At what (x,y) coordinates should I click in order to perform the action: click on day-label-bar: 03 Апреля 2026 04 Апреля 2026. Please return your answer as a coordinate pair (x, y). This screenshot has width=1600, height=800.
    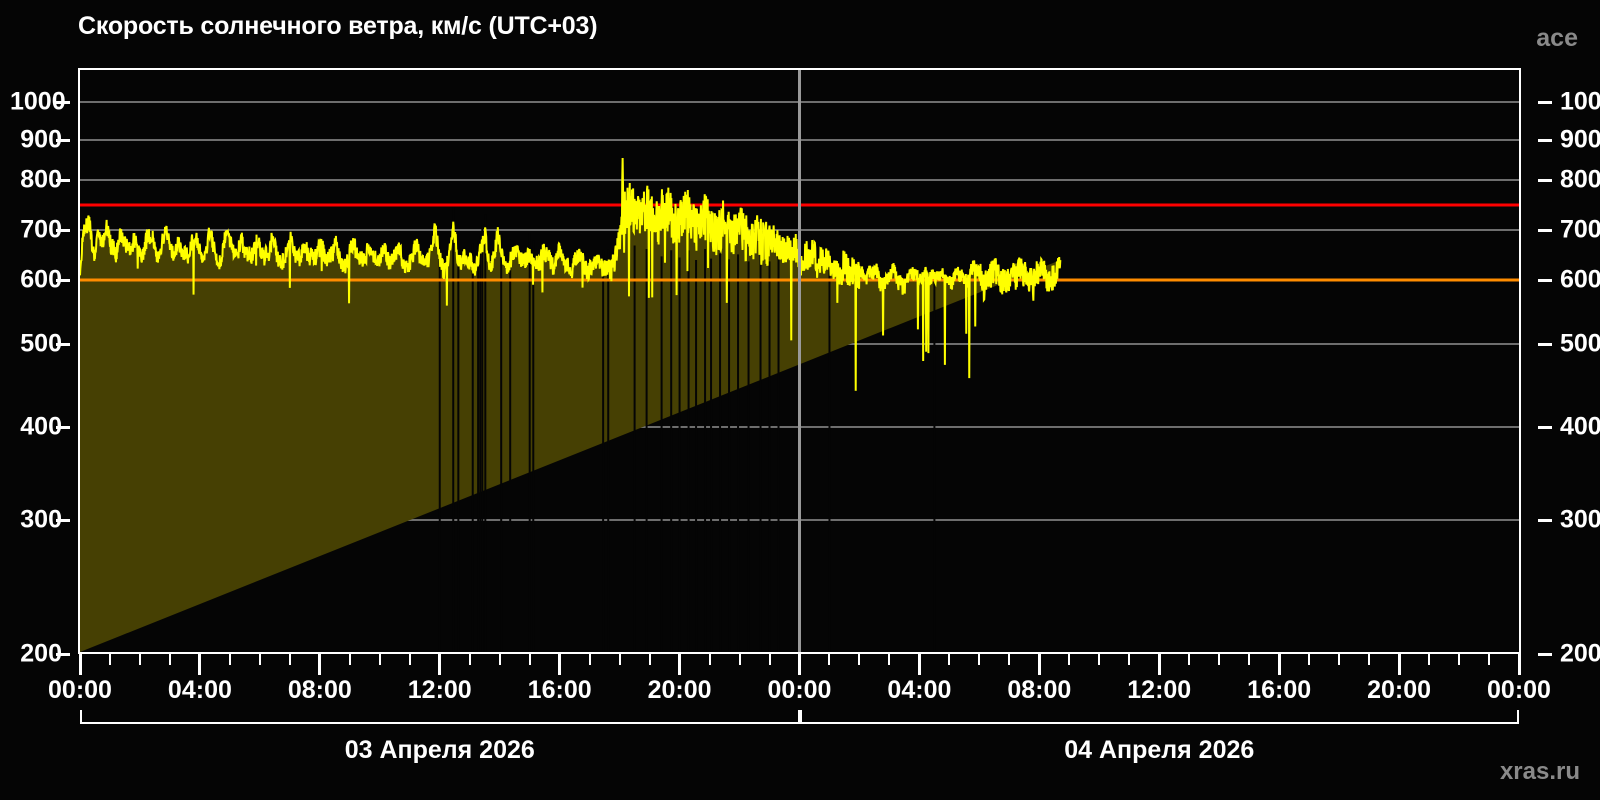
    Looking at the image, I should click on (800, 755).